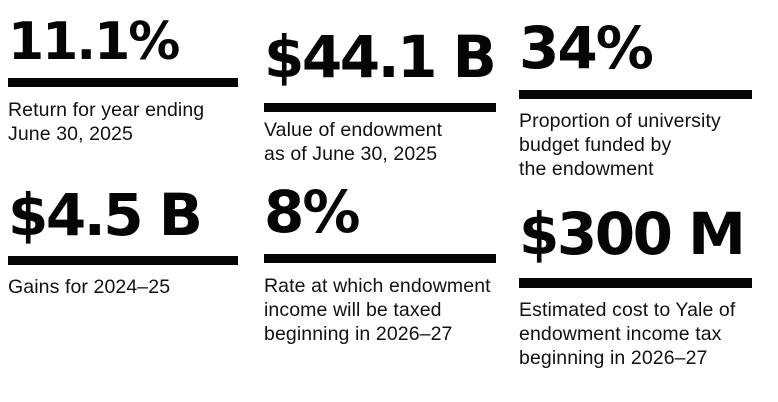 The height and width of the screenshot is (402, 778). What do you see at coordinates (94, 42) in the screenshot?
I see `stat-value: 11.1%` at bounding box center [94, 42].